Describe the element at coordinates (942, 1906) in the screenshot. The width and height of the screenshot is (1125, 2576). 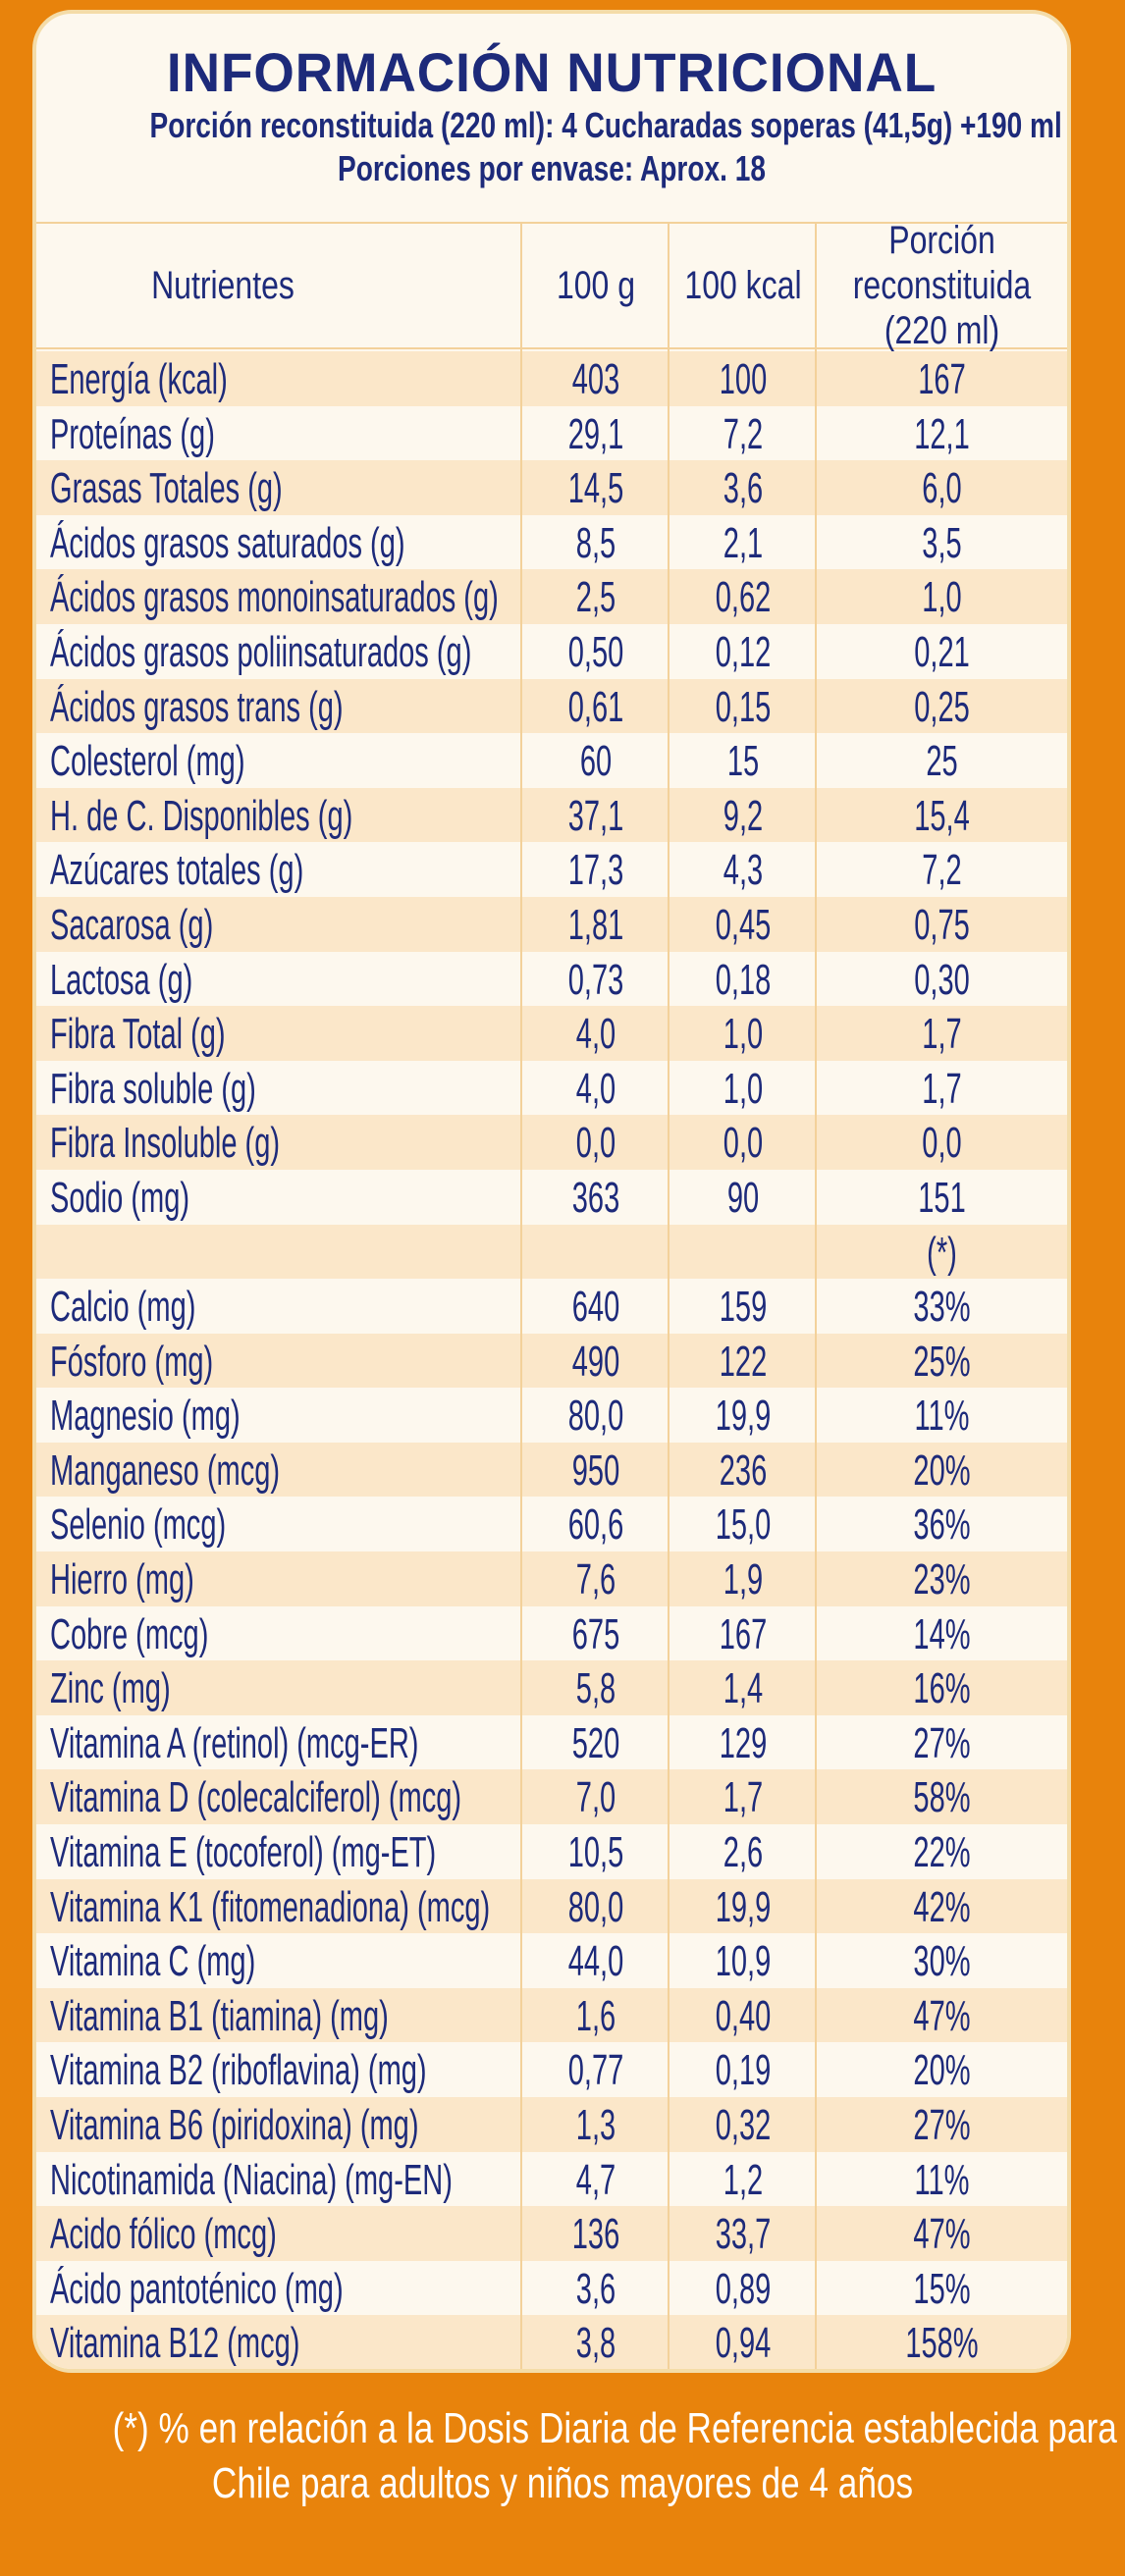
I see `value-portion: 42%` at that location.